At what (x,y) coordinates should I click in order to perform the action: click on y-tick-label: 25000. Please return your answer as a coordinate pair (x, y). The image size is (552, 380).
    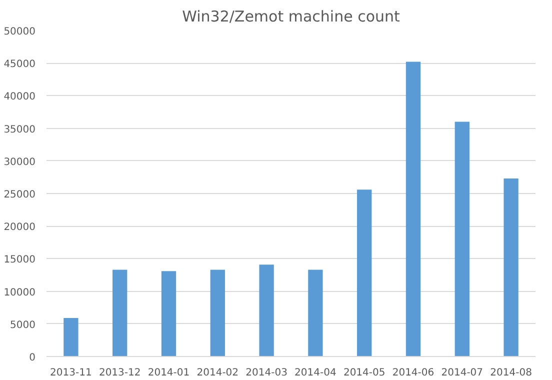
    Looking at the image, I should click on (20, 195).